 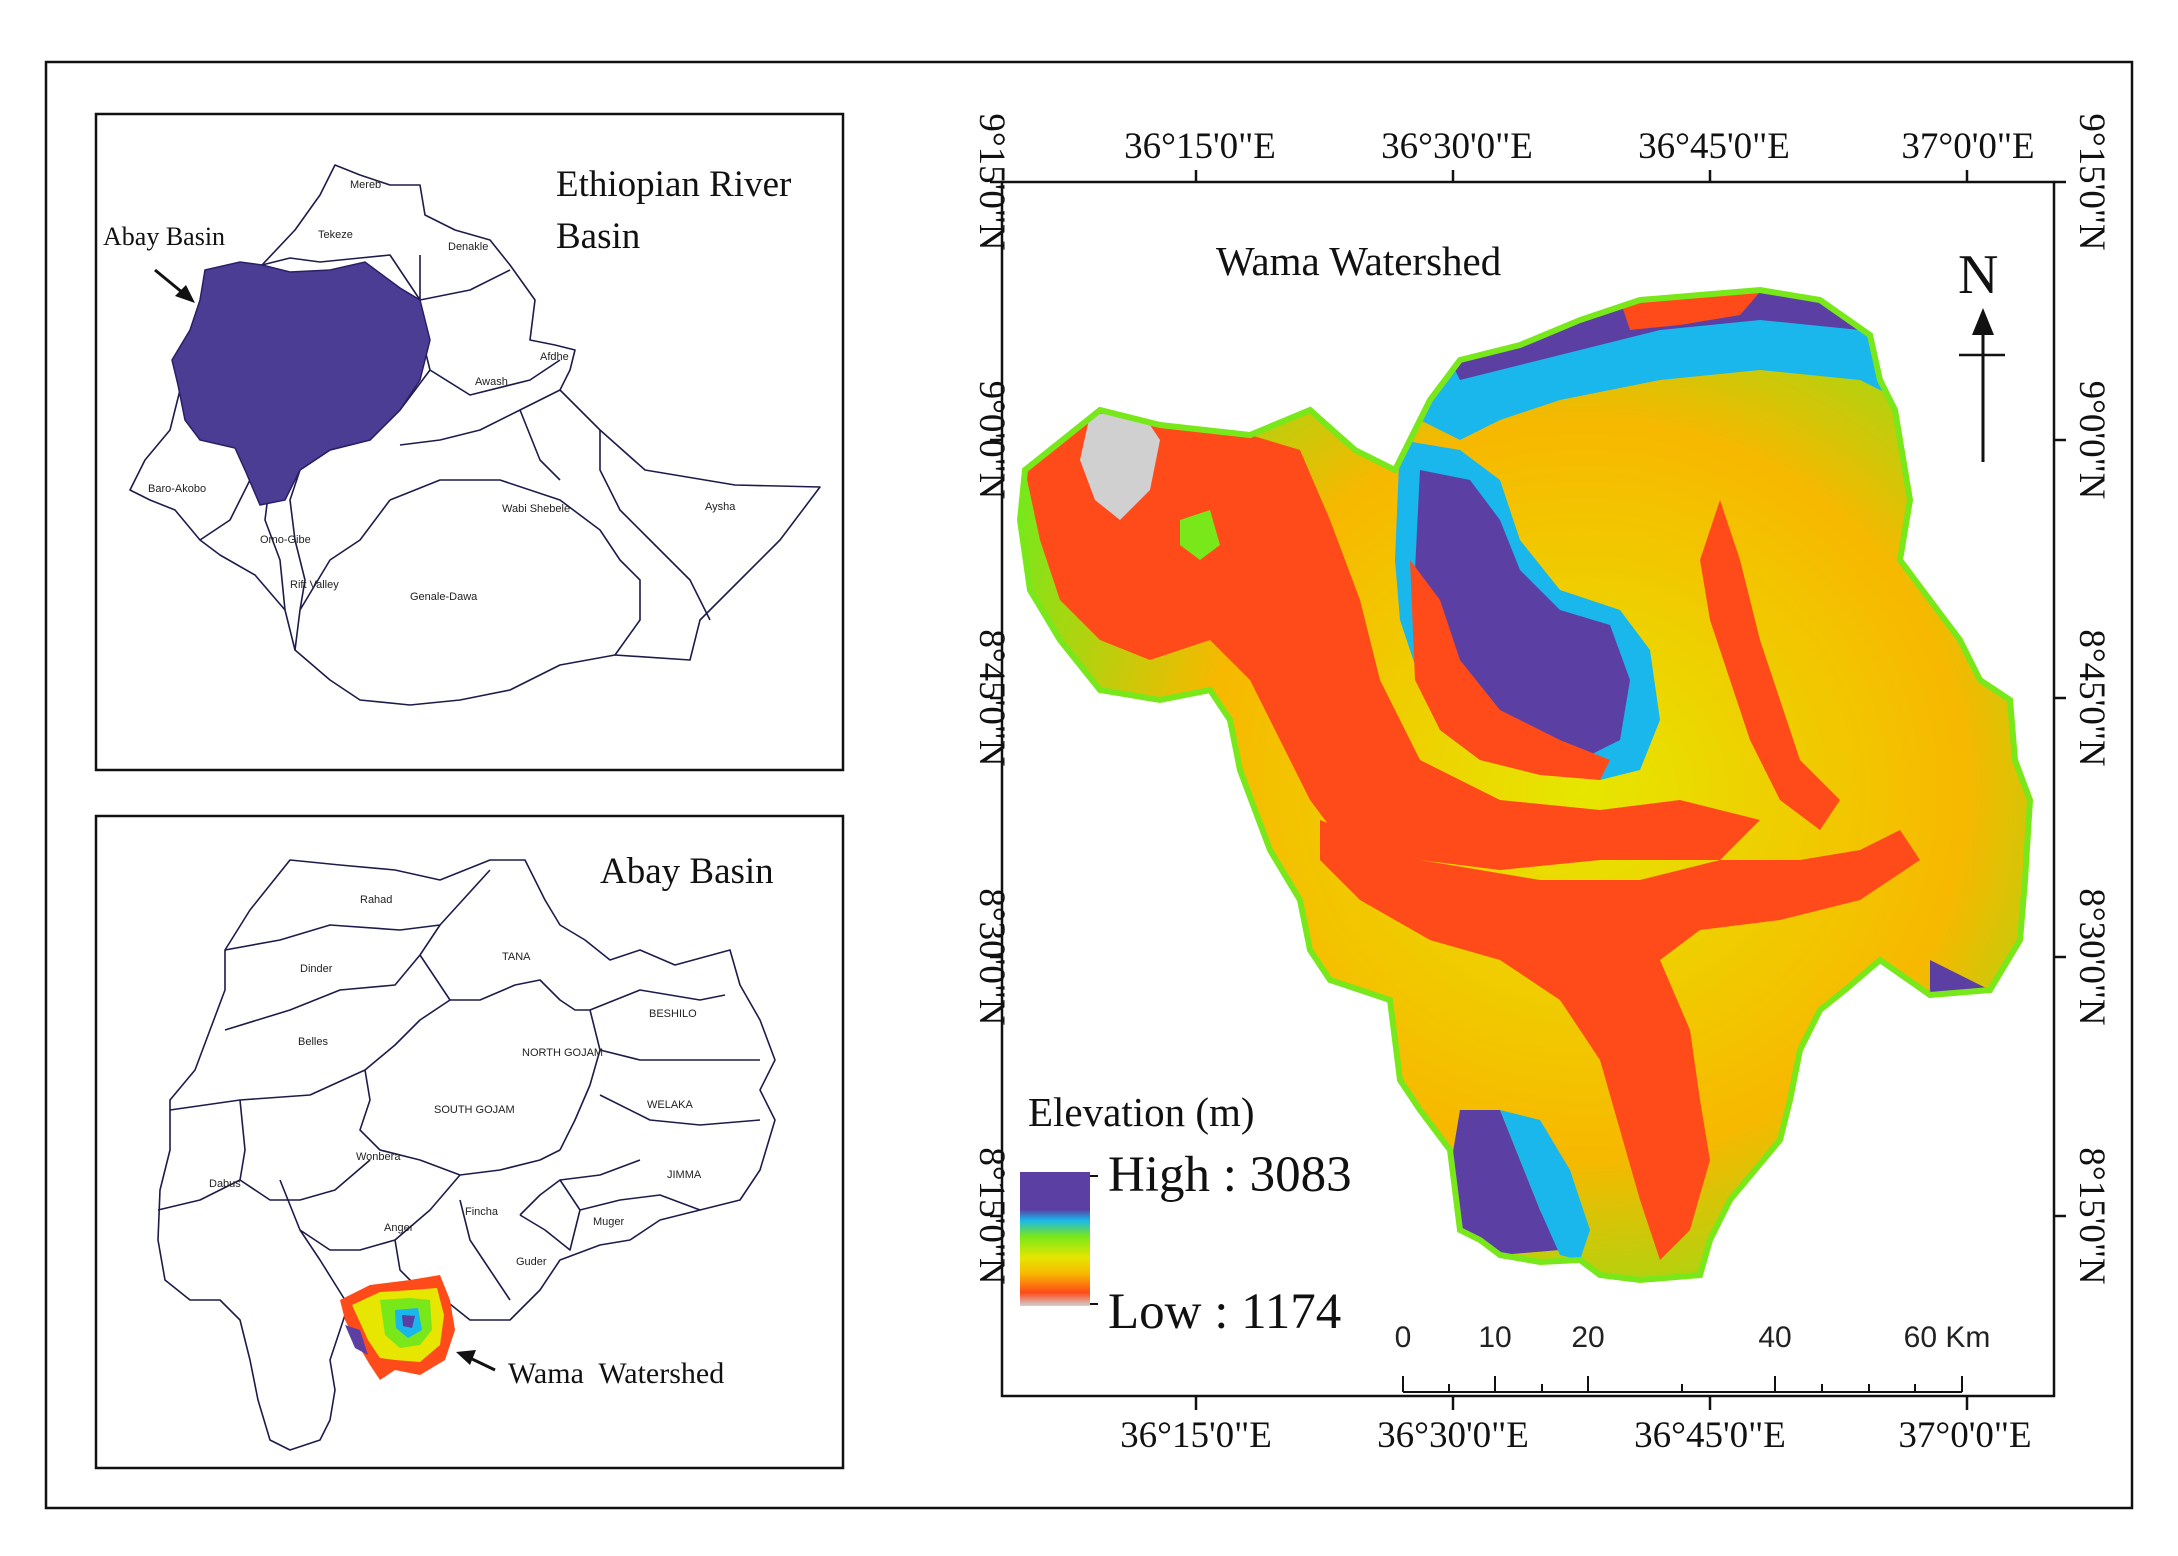 I want to click on ethiopia-basin-boundaries, so click(x=455, y=455).